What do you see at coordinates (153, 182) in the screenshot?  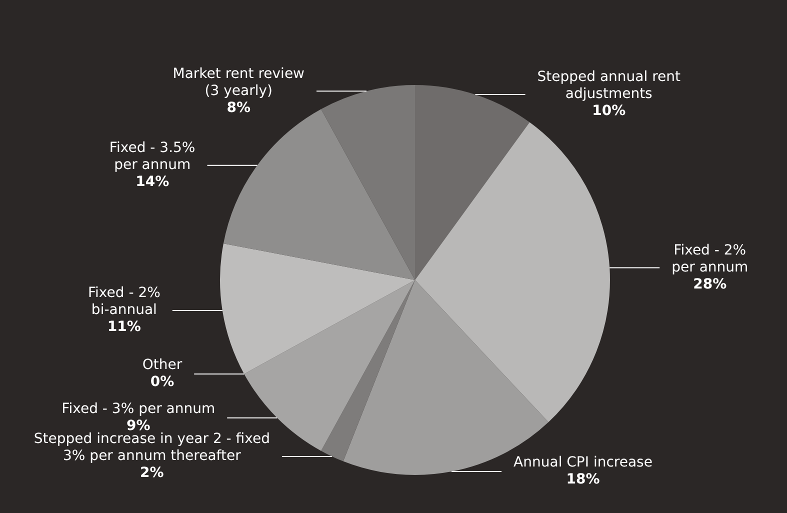 I see `data-label: 14%` at bounding box center [153, 182].